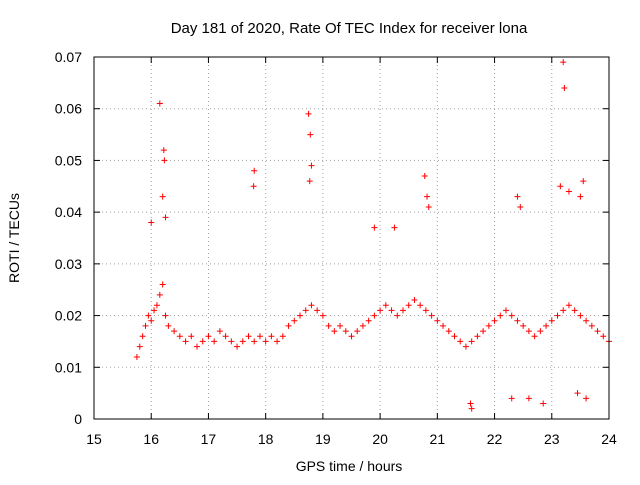 The image size is (640, 485). Describe the element at coordinates (266, 439) in the screenshot. I see `x-tick-label: 18` at that location.